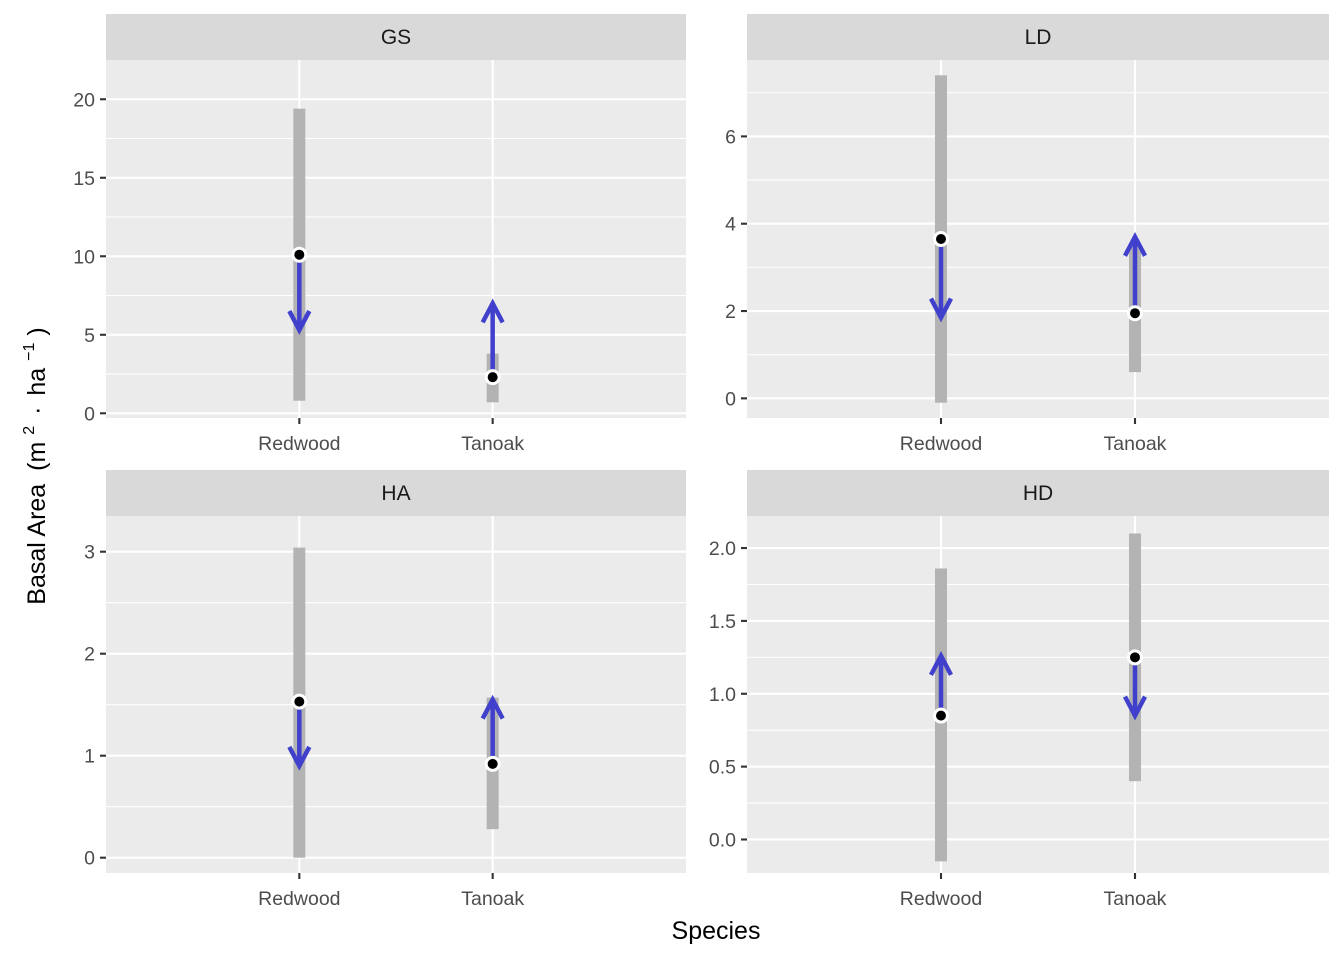 This screenshot has width=1344, height=960. Describe the element at coordinates (716, 931) in the screenshot. I see `x-axis-title: Species` at that location.